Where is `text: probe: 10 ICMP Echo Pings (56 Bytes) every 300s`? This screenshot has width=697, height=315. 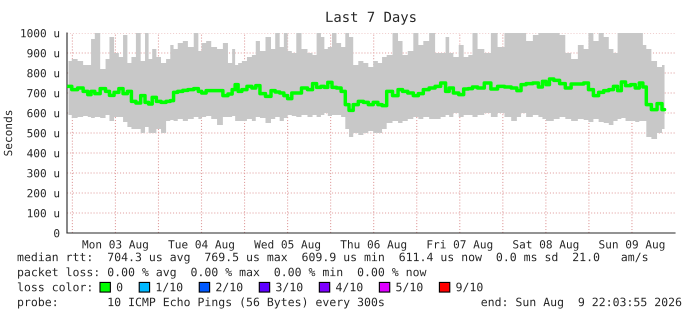
text: probe: 10 ICMP Echo Pings (56 Bytes) every 300s is located at coordinates (201, 303).